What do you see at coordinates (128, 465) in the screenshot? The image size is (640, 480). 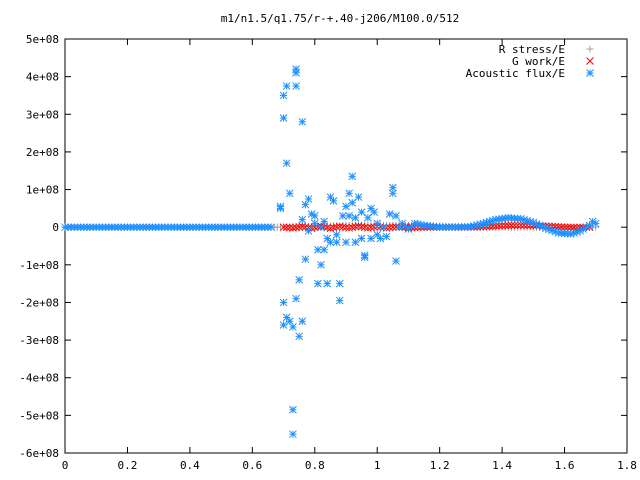 I see `x-tick-label: 0.2` at bounding box center [128, 465].